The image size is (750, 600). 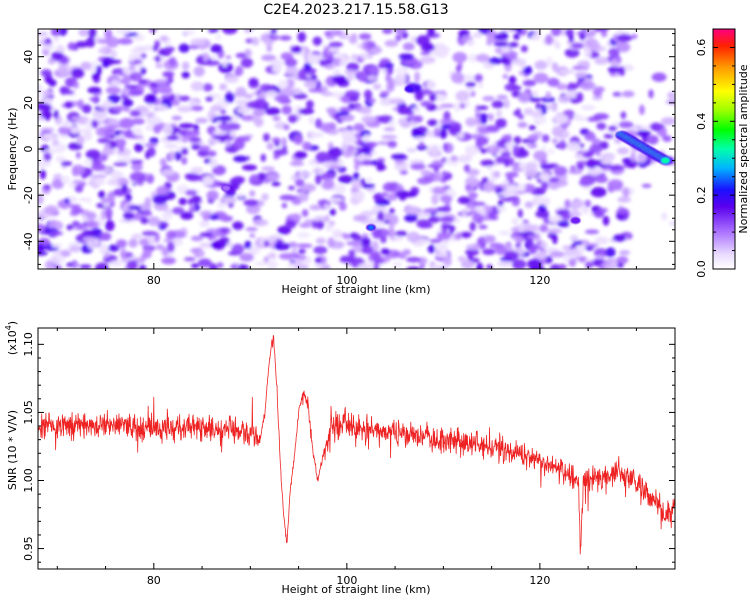 I want to click on colorbar-label: Normalized spectral amplitude, so click(x=743, y=148).